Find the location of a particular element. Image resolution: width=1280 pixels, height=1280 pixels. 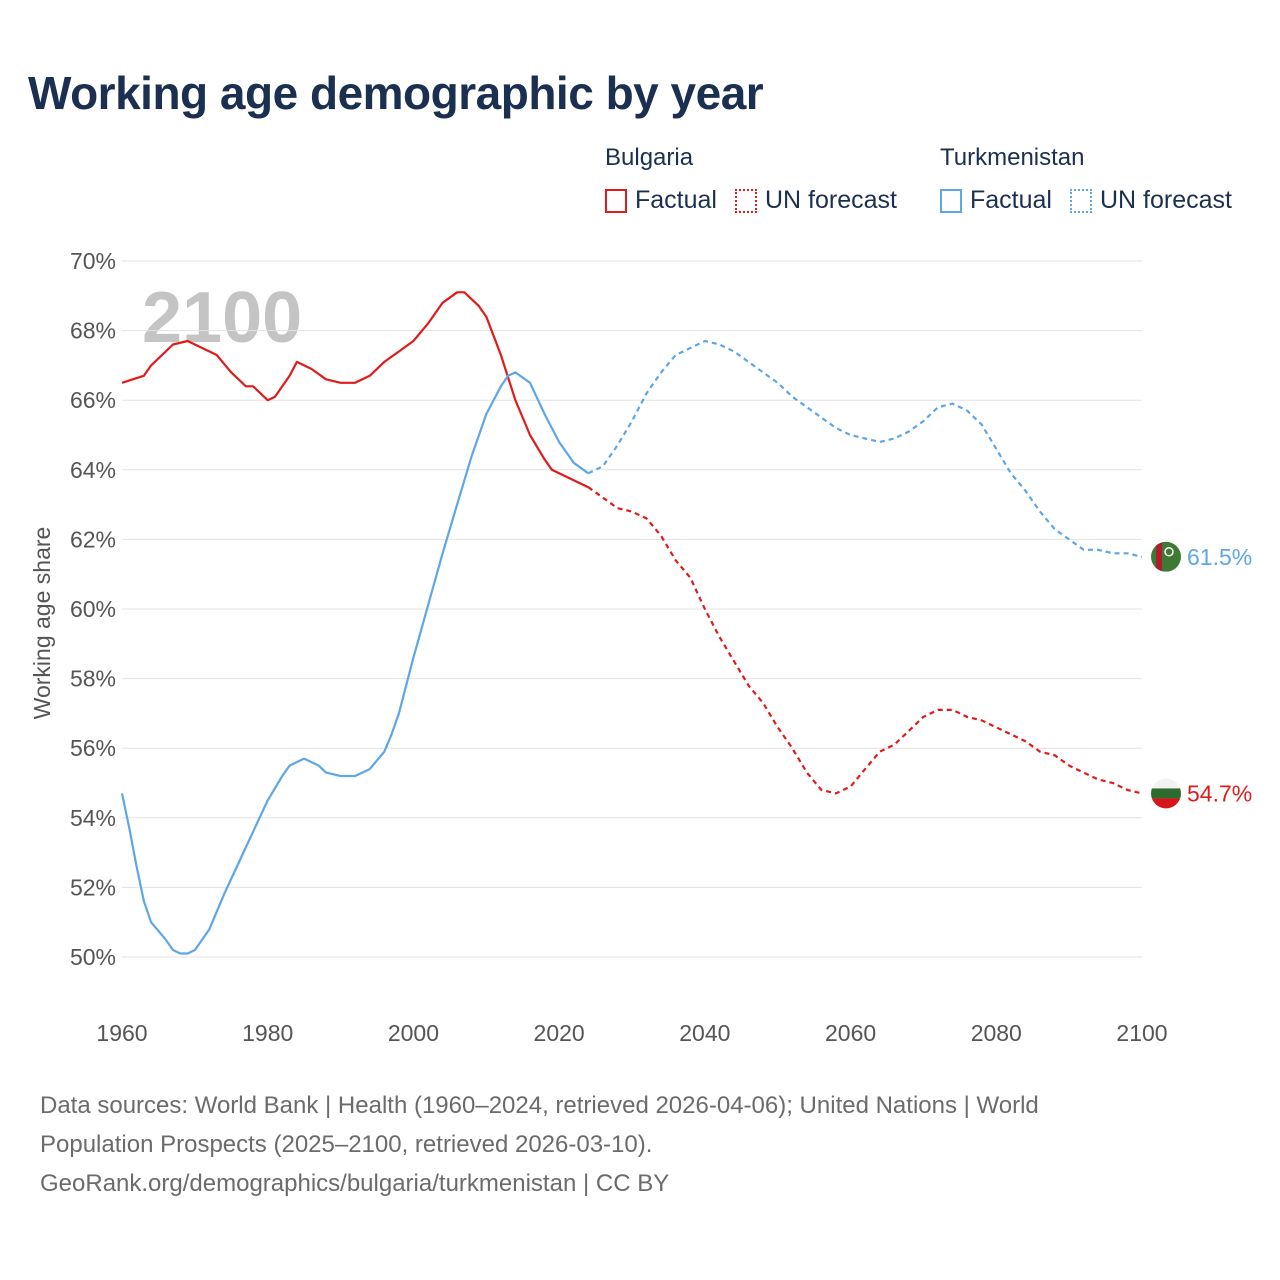

y-tick-label: 66% is located at coordinates (93, 400).